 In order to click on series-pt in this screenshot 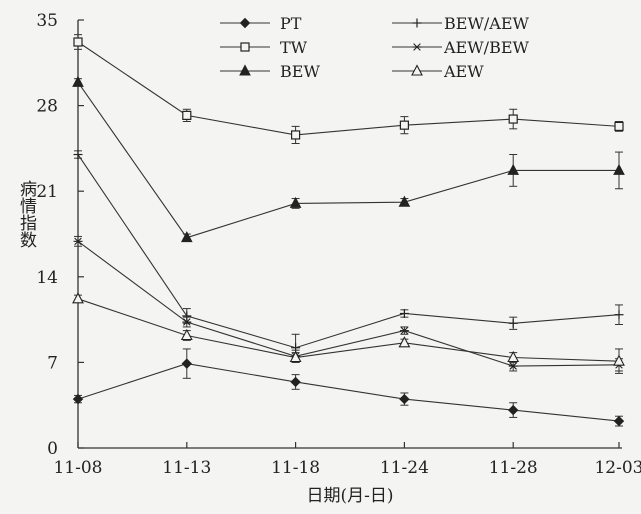, I will do `click(348, 387)`.